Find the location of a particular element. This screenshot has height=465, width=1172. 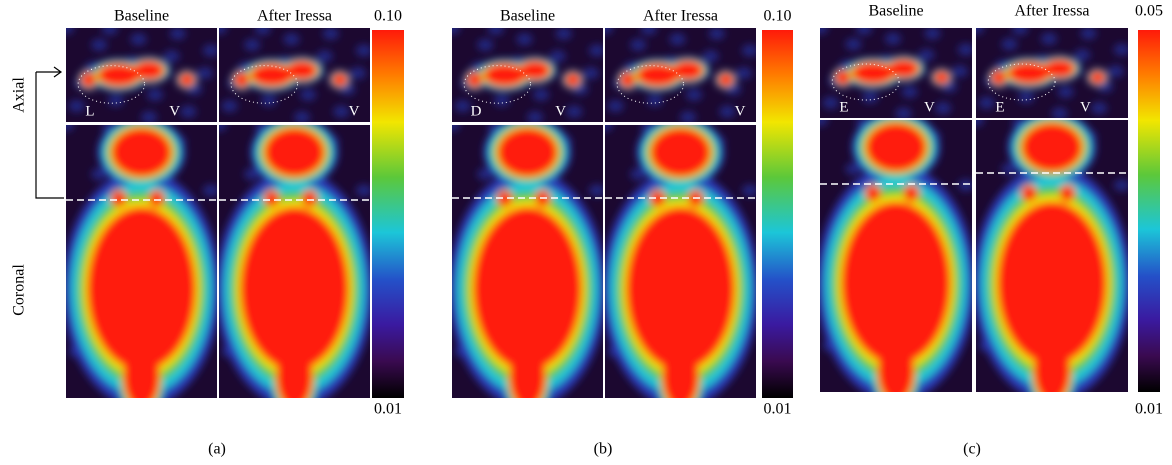

bracket-arrow is located at coordinates (49, 132).